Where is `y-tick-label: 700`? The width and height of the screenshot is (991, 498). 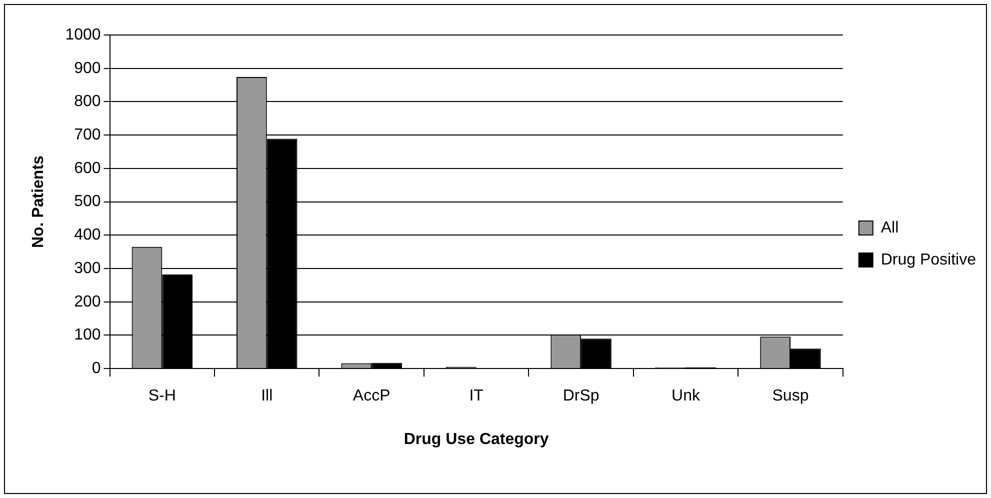
y-tick-label: 700 is located at coordinates (87, 135).